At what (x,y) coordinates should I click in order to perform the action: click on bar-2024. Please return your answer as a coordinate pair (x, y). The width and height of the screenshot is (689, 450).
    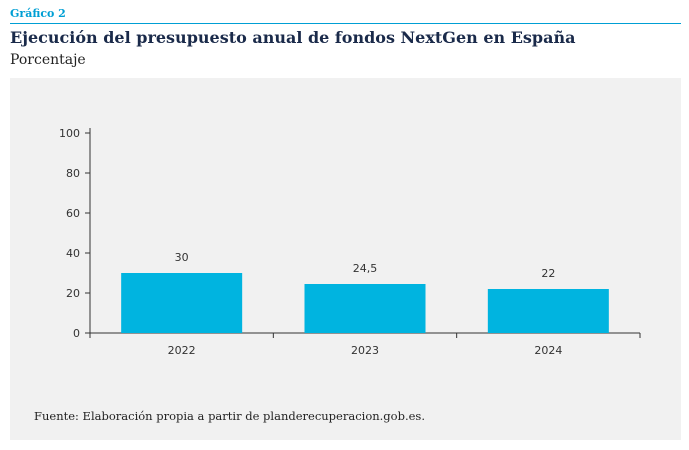
    Looking at the image, I should click on (548, 311).